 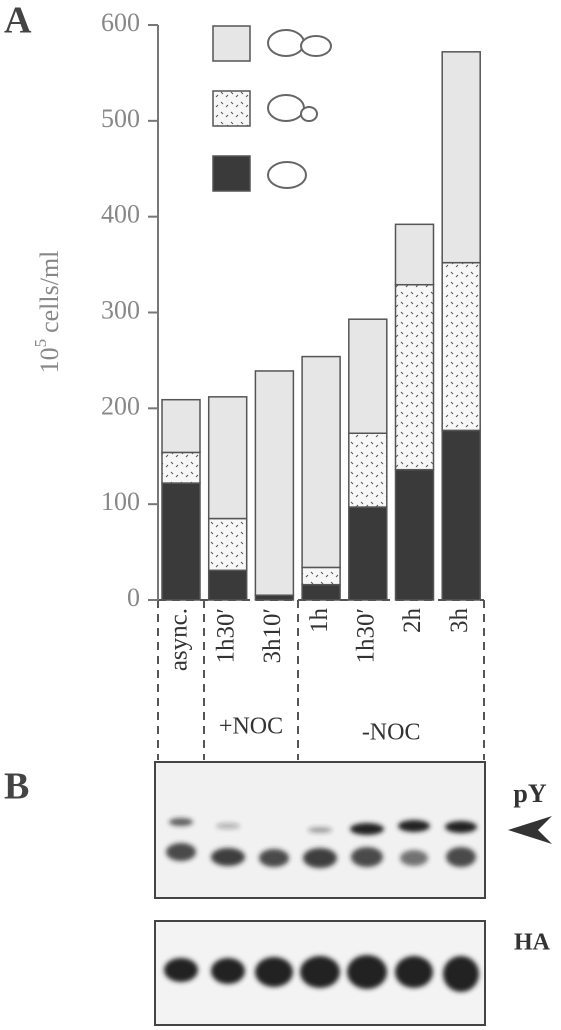 What do you see at coordinates (412, 621) in the screenshot?
I see `x-tick-label: 2h` at bounding box center [412, 621].